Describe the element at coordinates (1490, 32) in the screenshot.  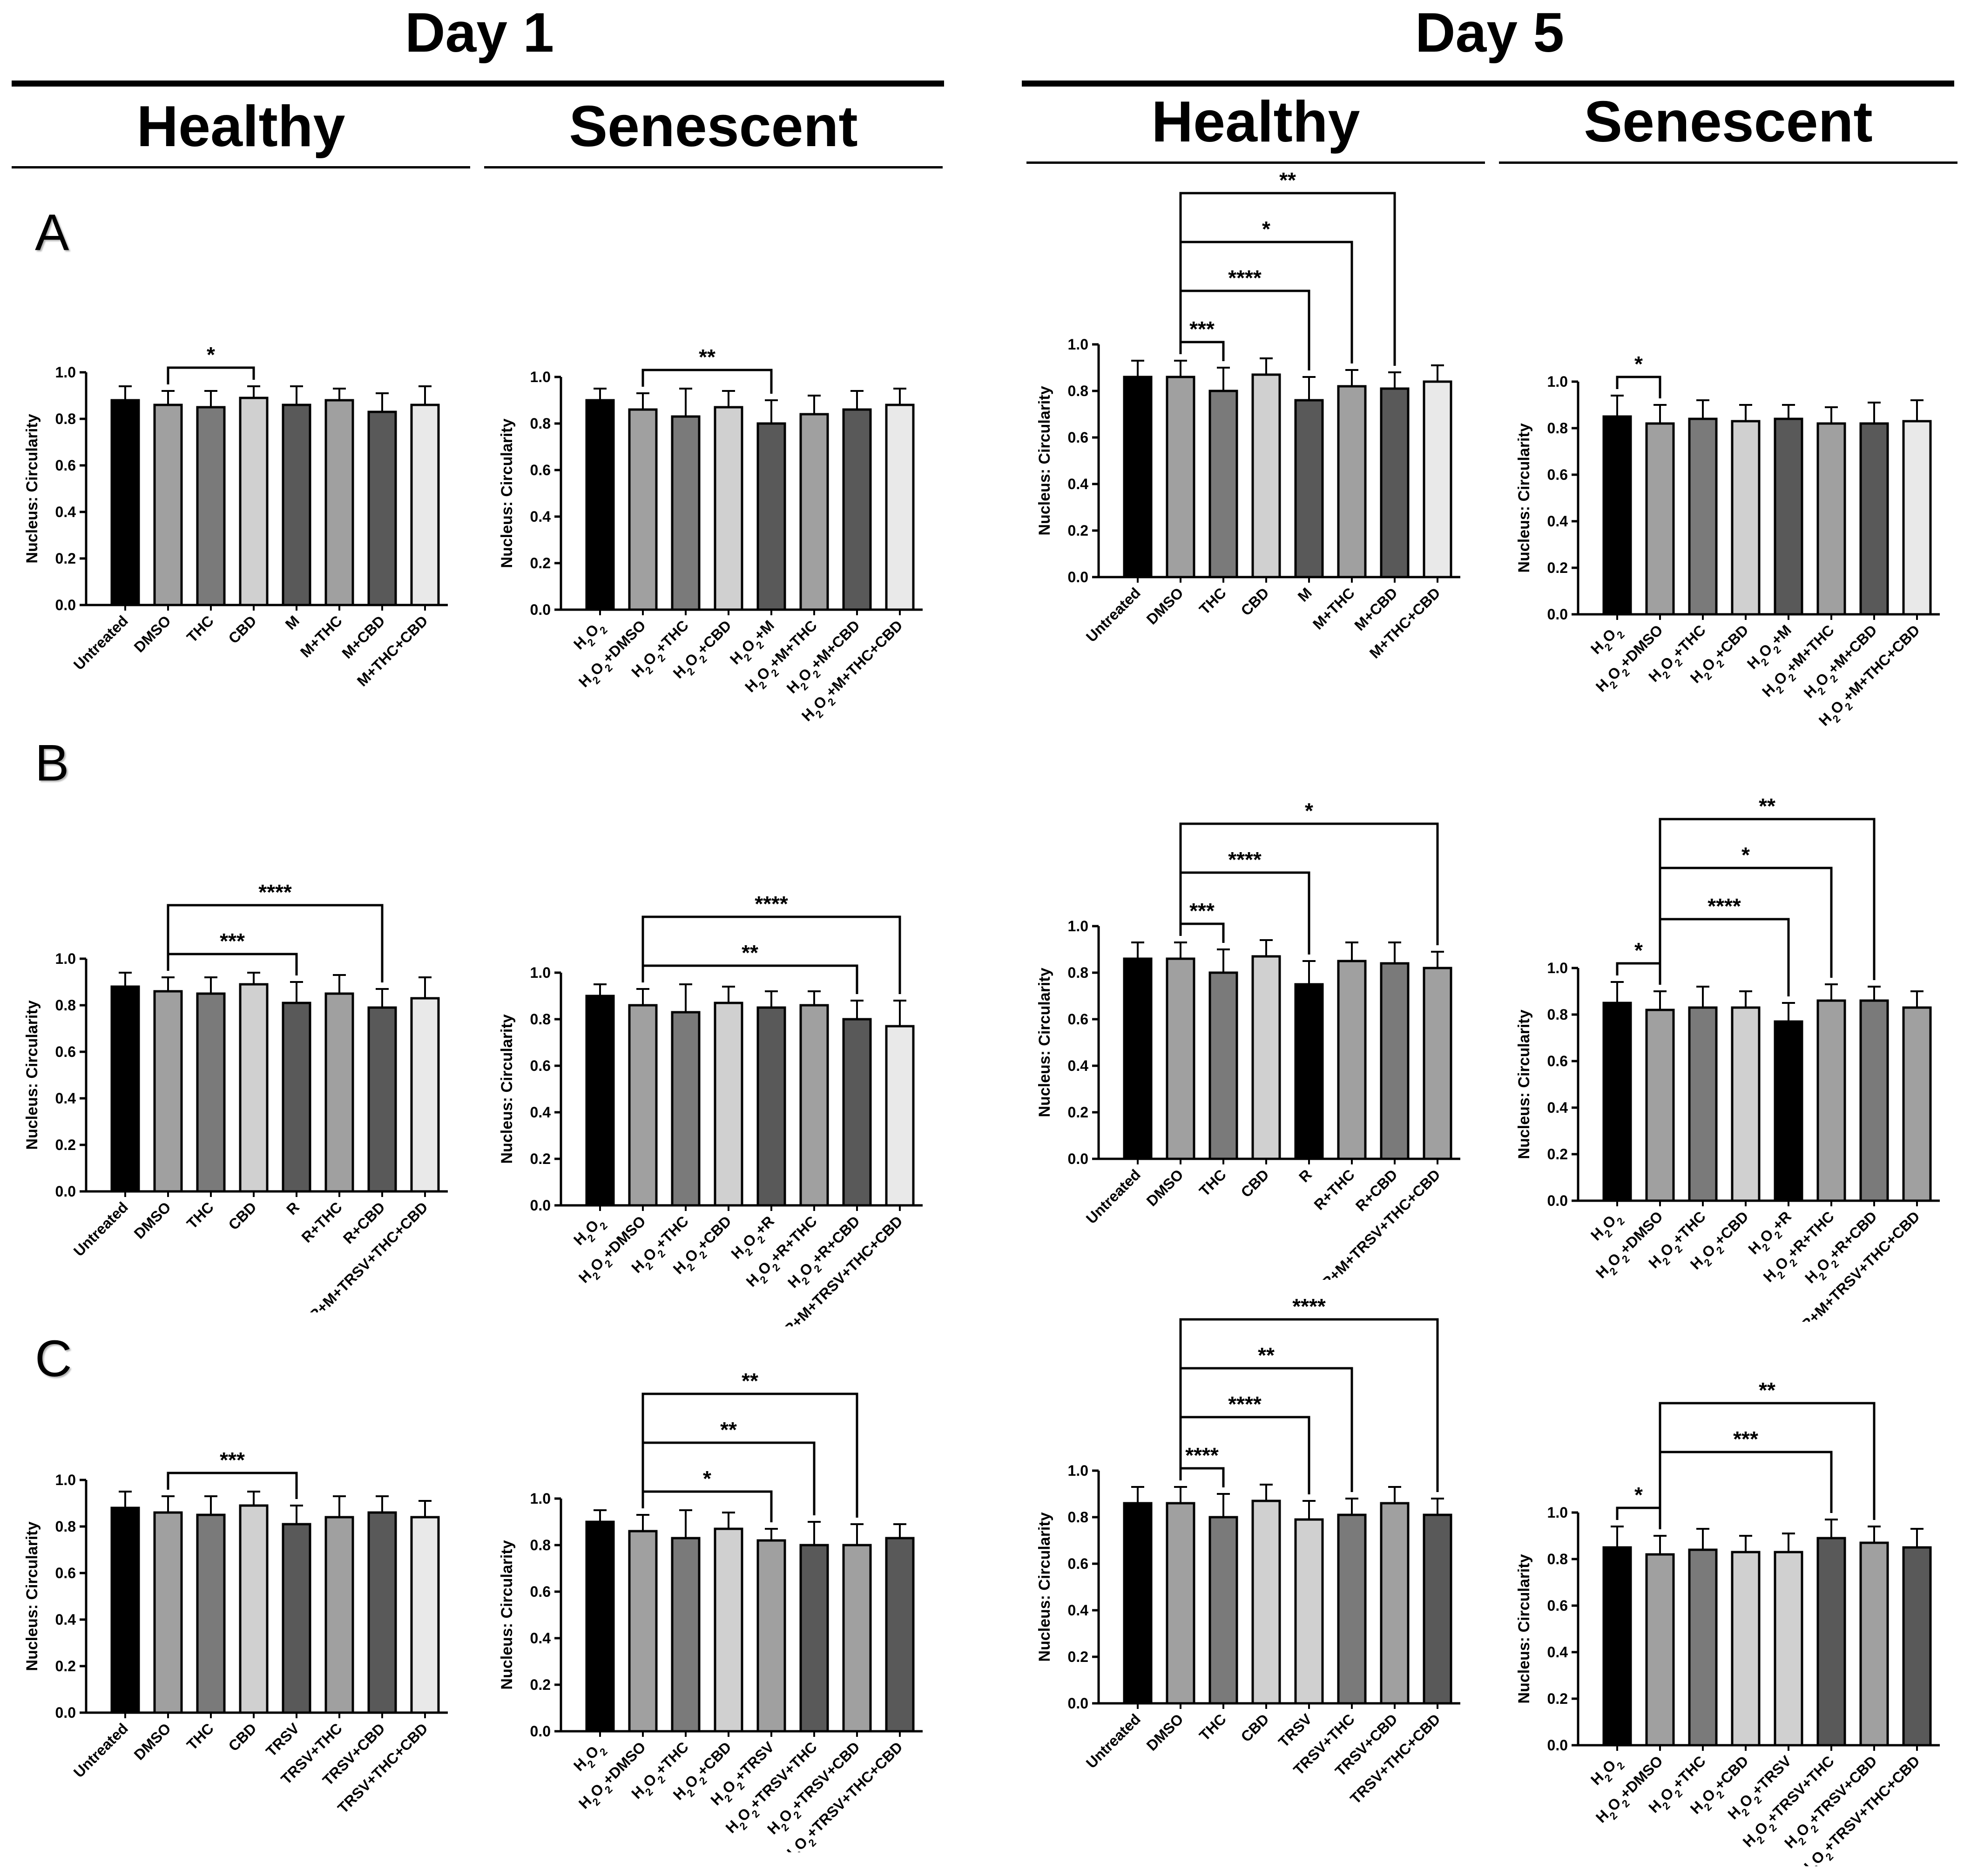
I see `day5-header: Day 5` at that location.